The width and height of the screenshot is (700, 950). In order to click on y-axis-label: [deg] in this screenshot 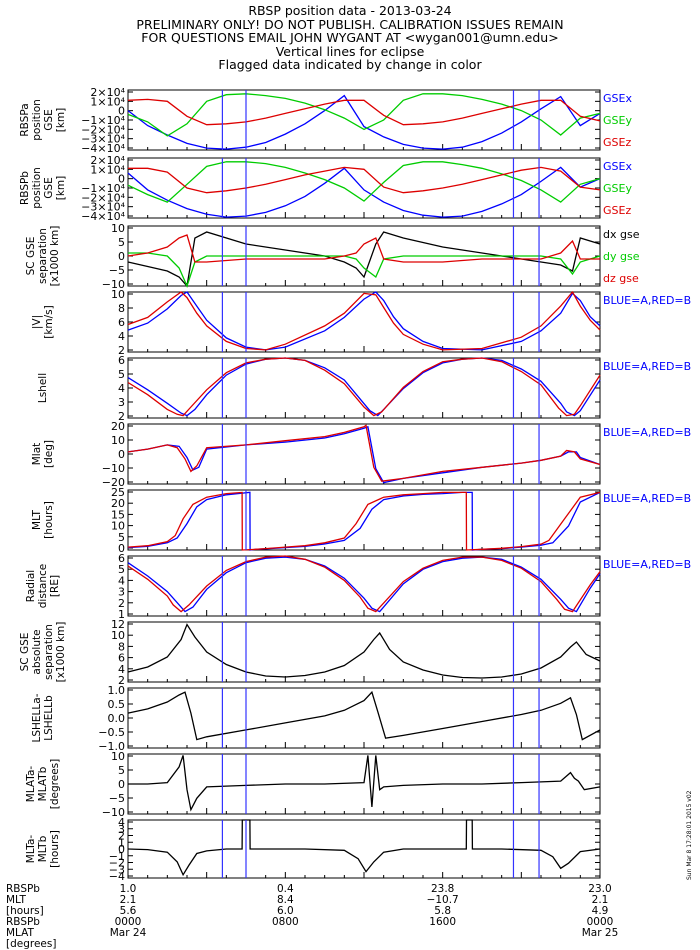, I will do `click(49, 454)`.